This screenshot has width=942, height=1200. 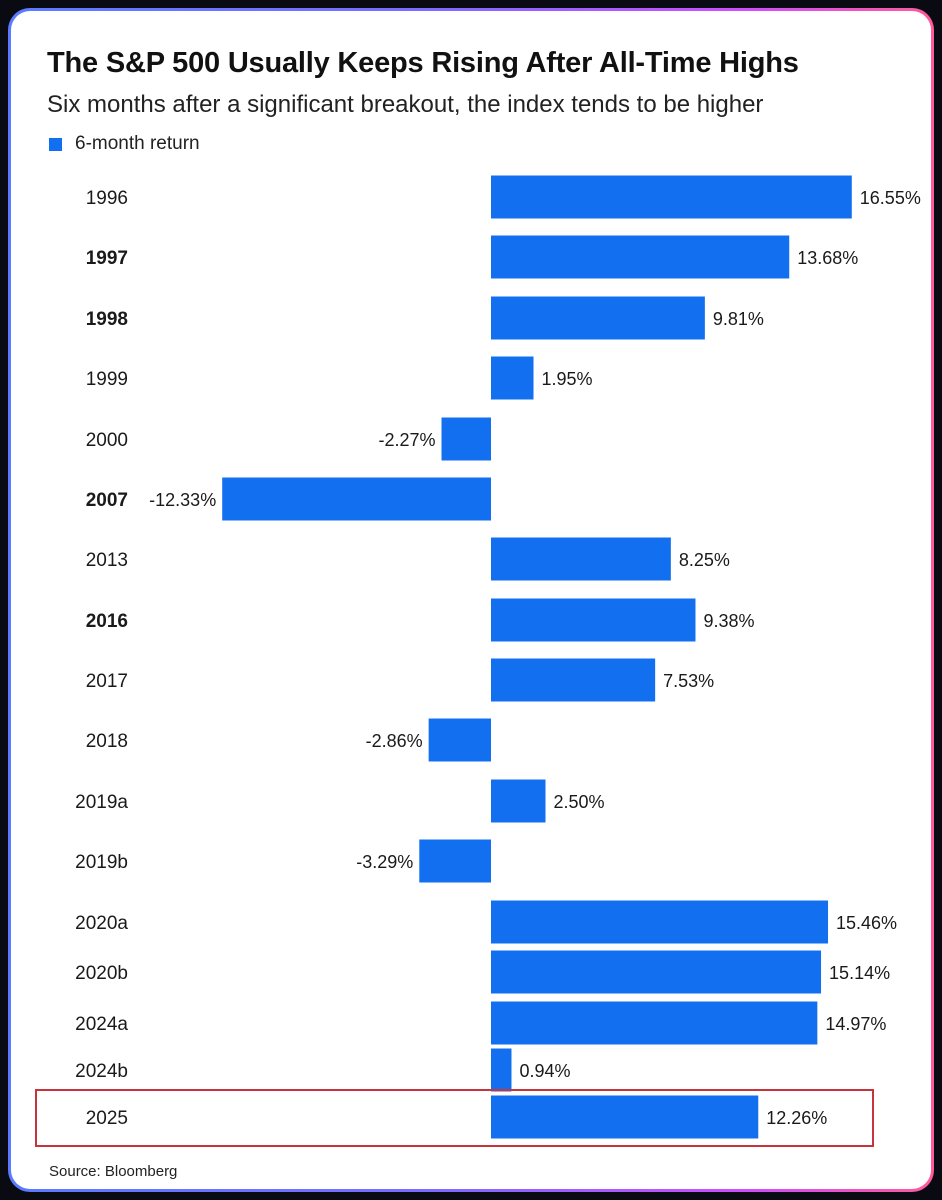 What do you see at coordinates (454, 1118) in the screenshot?
I see `highlight-box` at bounding box center [454, 1118].